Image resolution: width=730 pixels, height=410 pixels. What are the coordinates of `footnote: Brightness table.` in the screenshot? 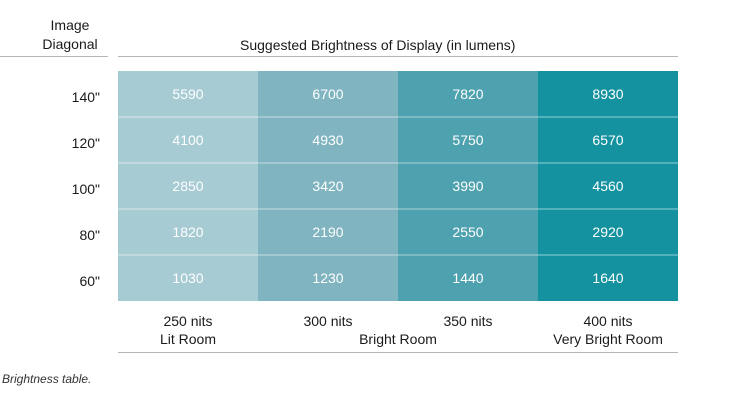 It's located at (47, 379).